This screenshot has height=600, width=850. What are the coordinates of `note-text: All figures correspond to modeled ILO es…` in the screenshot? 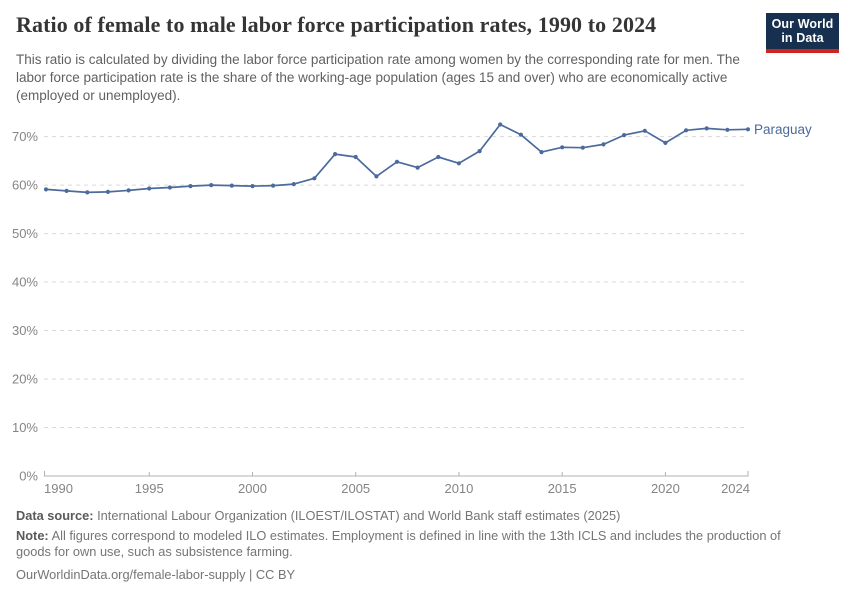 It's located at (398, 543).